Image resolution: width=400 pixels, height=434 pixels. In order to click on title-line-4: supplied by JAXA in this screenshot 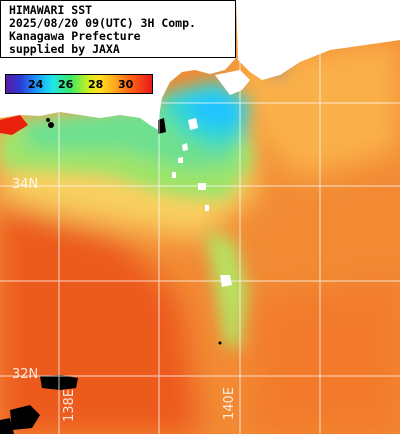, I will do `click(64, 49)`.